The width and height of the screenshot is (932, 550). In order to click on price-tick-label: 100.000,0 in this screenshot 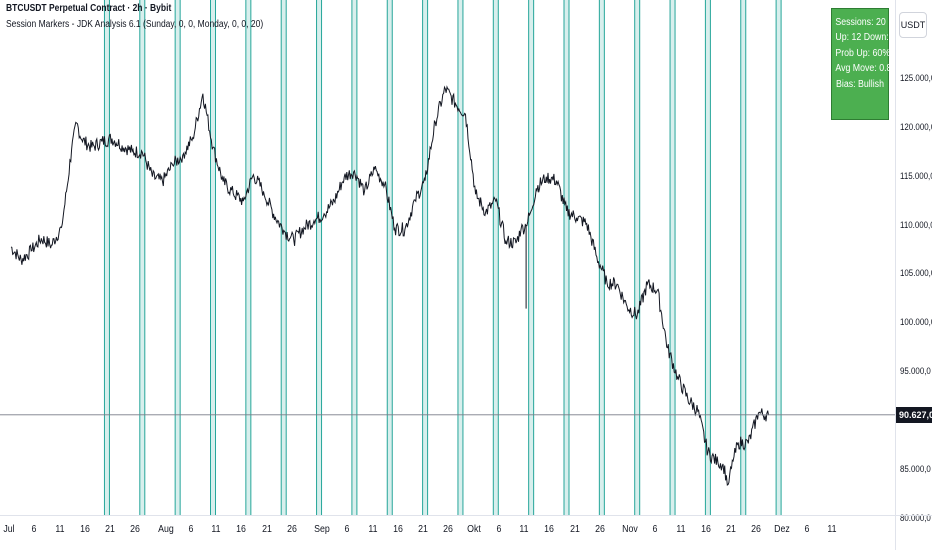, I will do `click(916, 322)`.